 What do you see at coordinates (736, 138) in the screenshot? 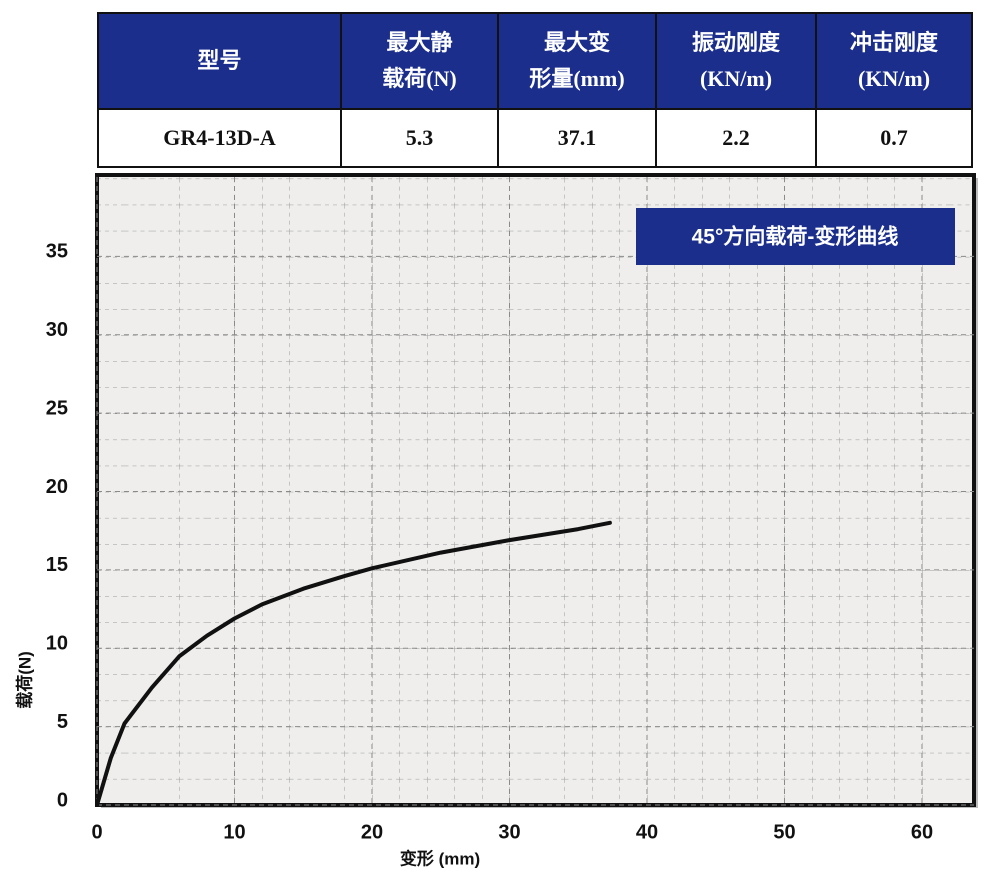
I see `cell: 2.2` at bounding box center [736, 138].